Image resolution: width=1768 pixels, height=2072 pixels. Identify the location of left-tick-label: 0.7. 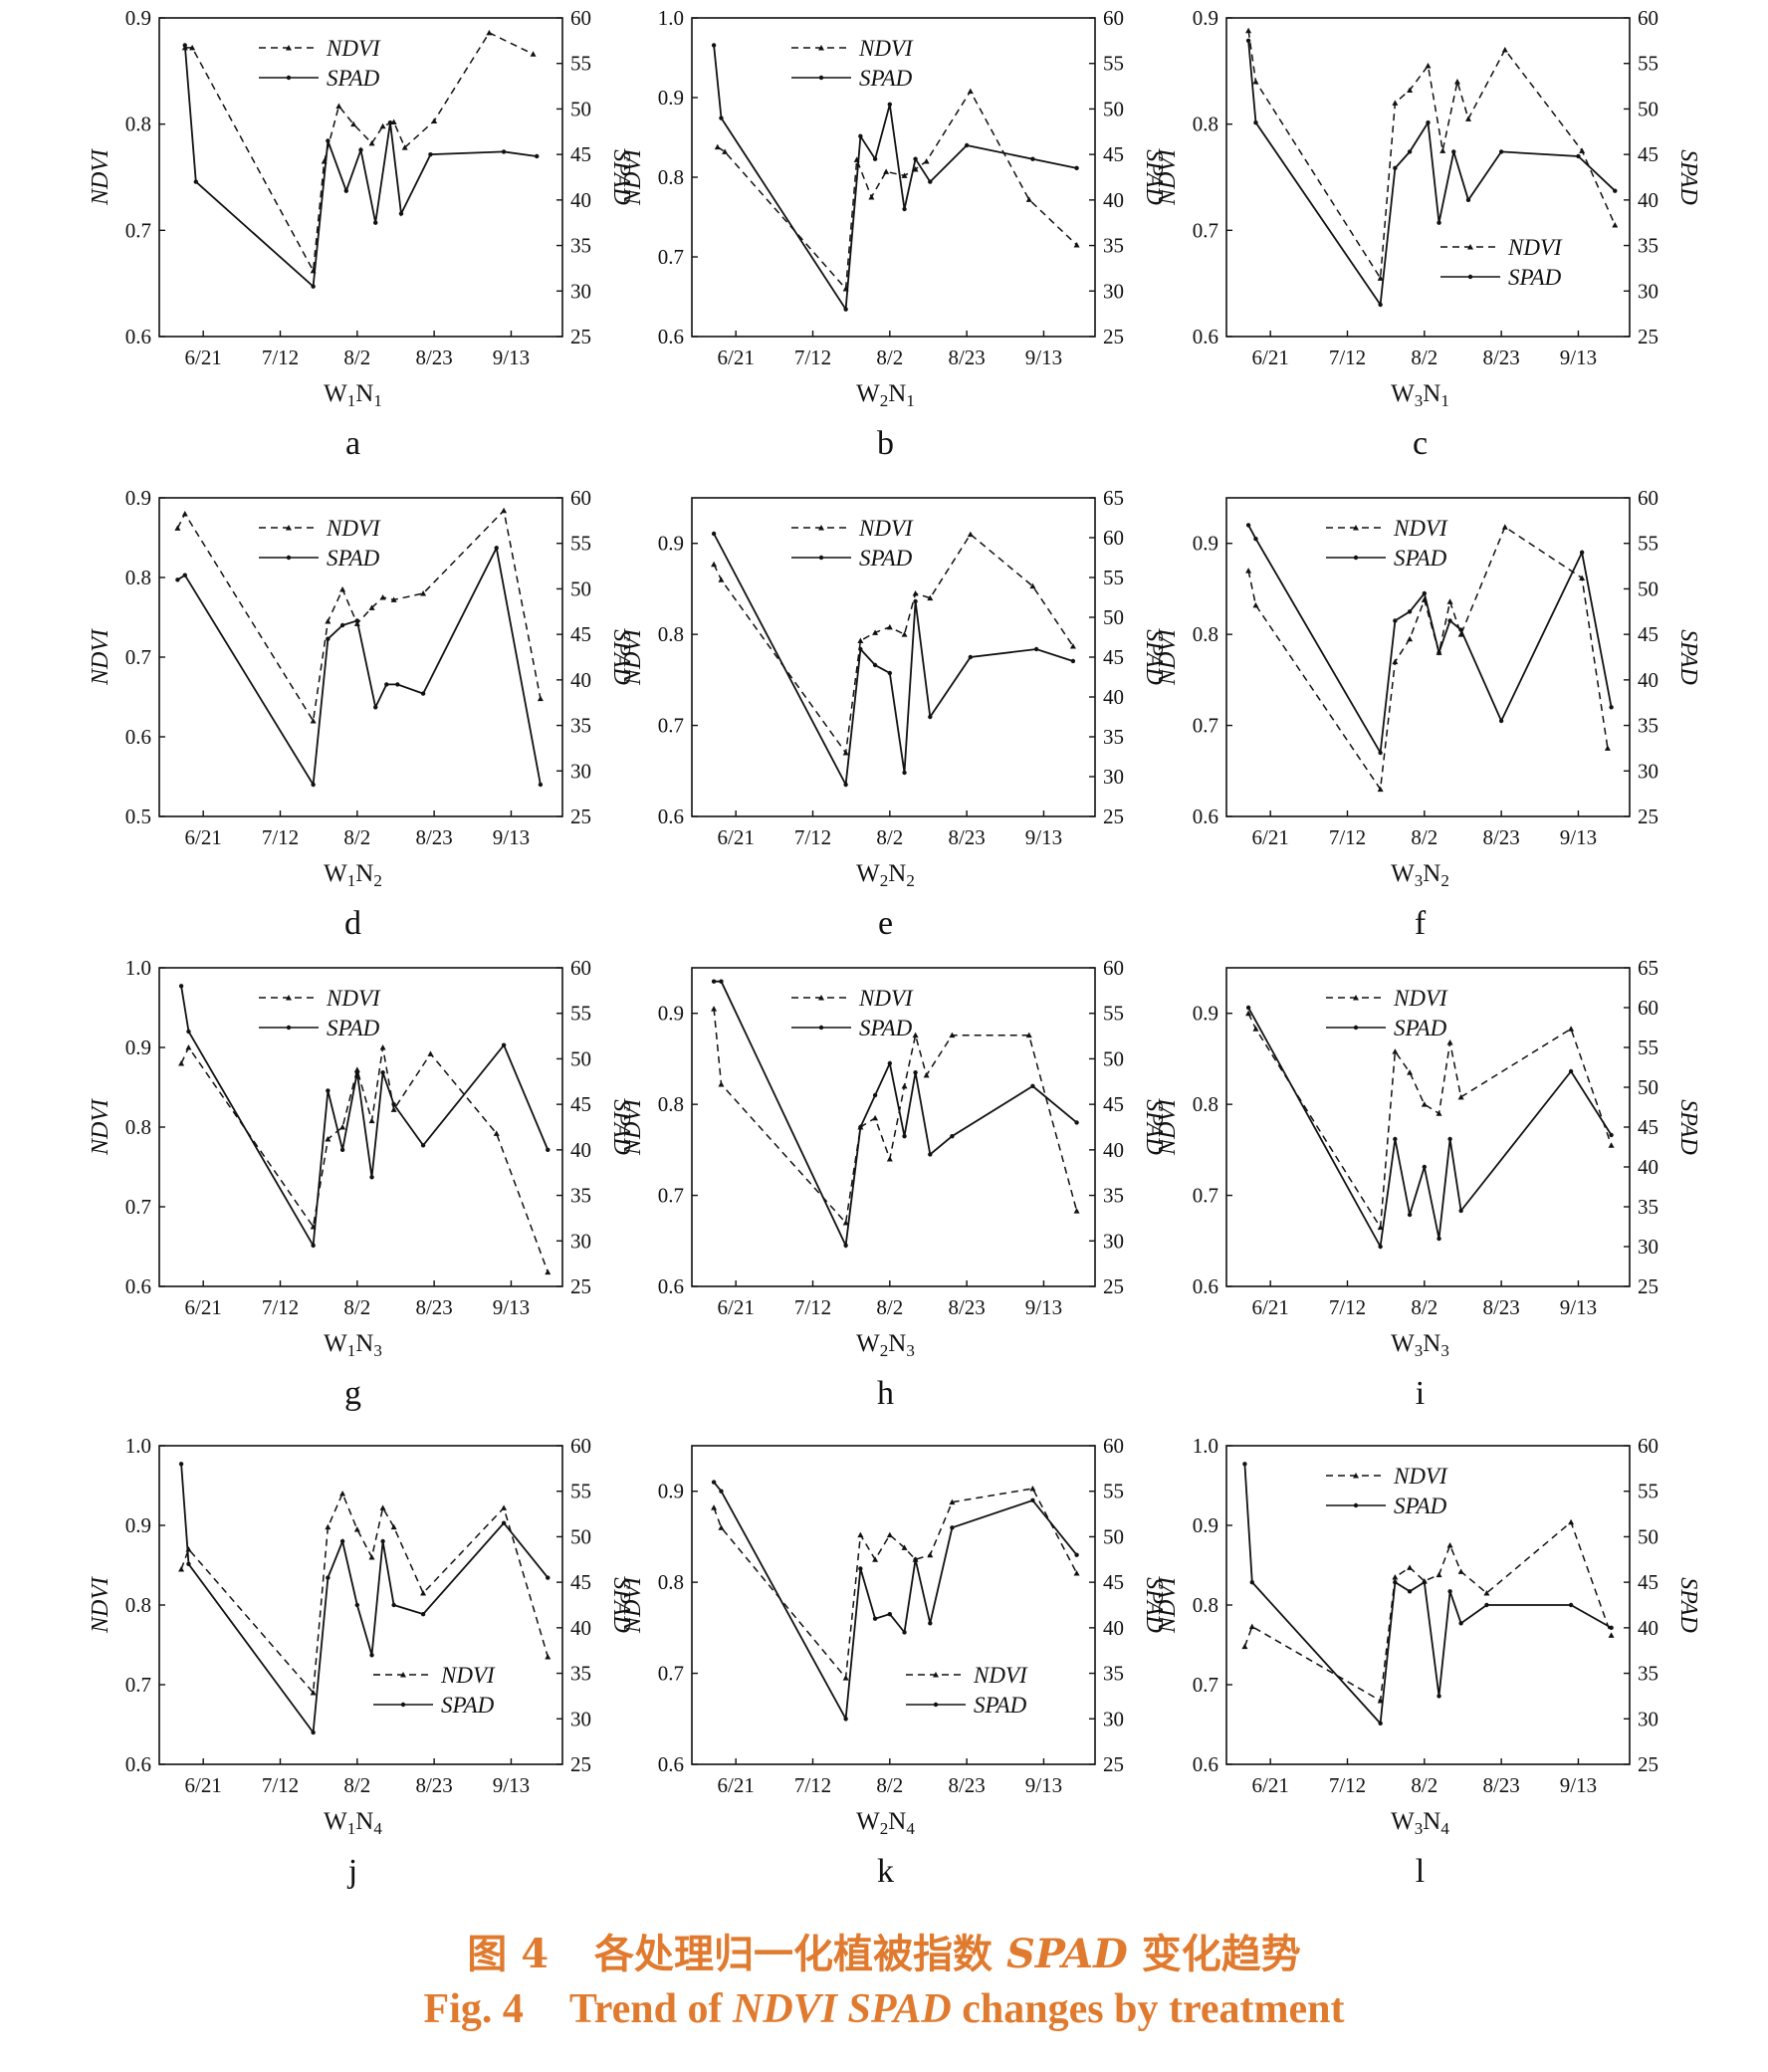
(138, 1207).